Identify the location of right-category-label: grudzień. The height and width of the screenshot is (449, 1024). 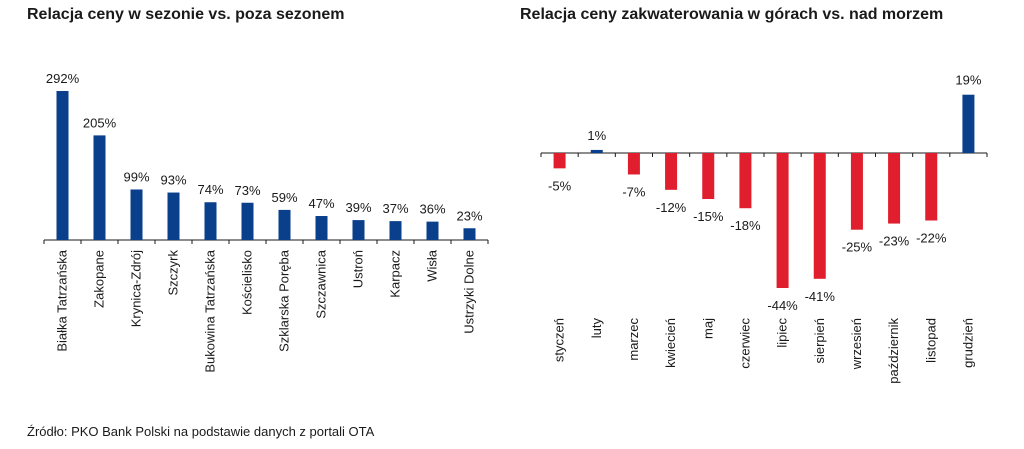
(967, 343).